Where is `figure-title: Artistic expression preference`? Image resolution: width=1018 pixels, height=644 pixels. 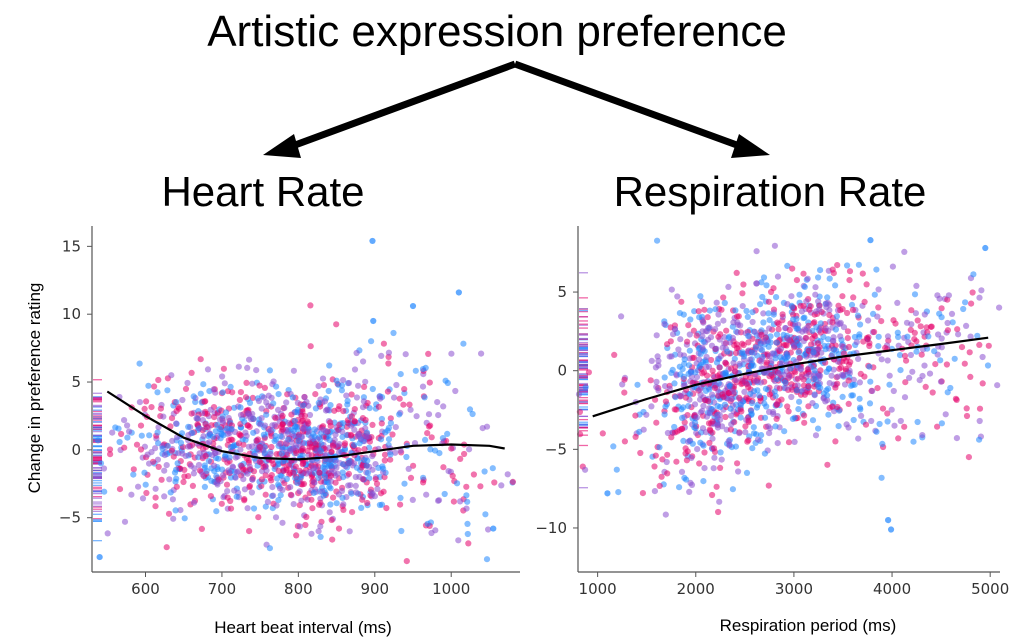
figure-title: Artistic expression preference is located at coordinates (497, 31).